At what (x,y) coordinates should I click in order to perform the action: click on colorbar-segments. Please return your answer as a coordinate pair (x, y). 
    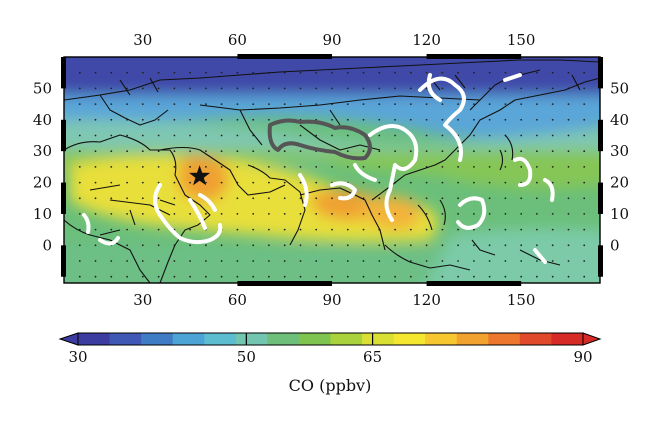
    Looking at the image, I should click on (331, 339).